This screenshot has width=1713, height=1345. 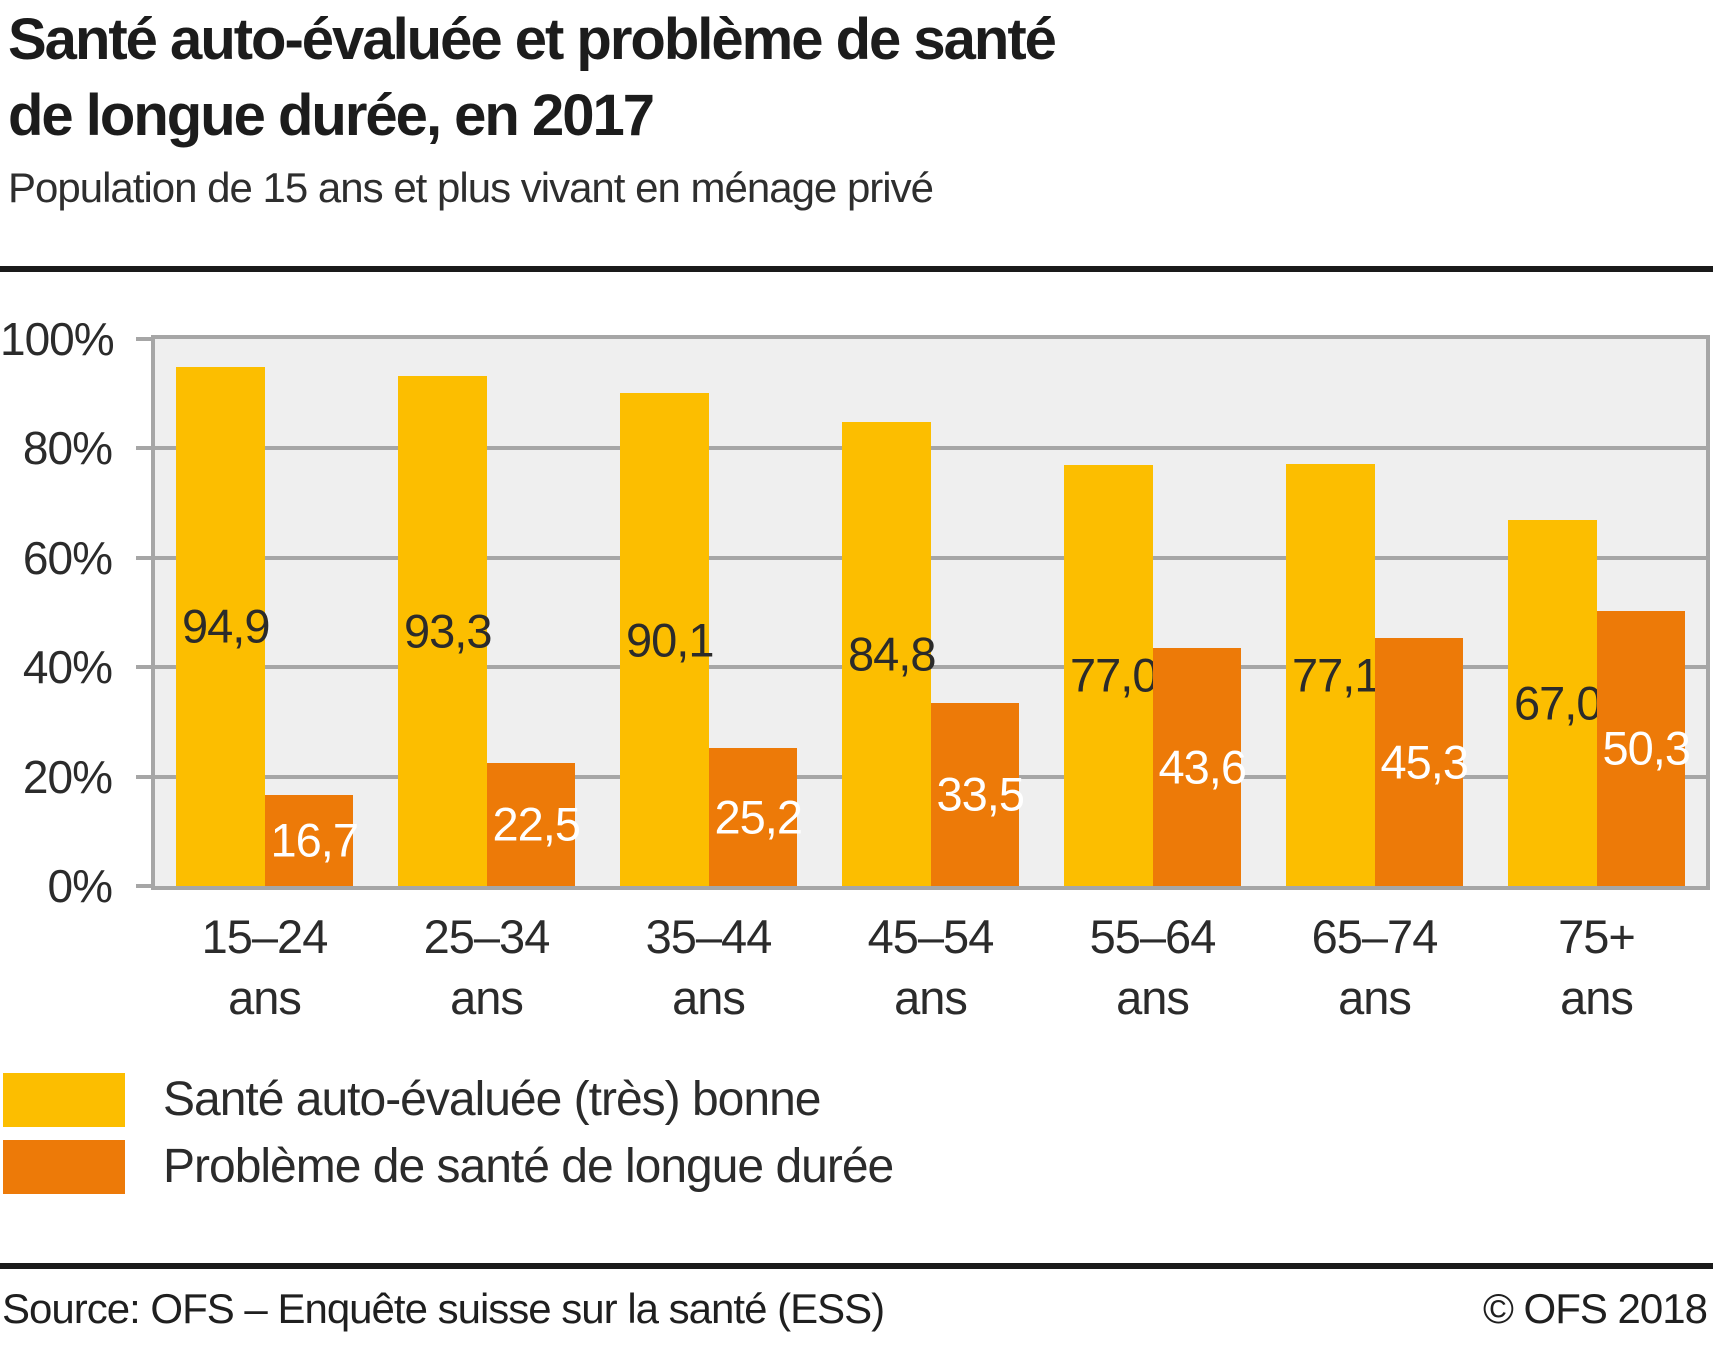 I want to click on x-category-label: 15–24 ans, so click(x=265, y=967).